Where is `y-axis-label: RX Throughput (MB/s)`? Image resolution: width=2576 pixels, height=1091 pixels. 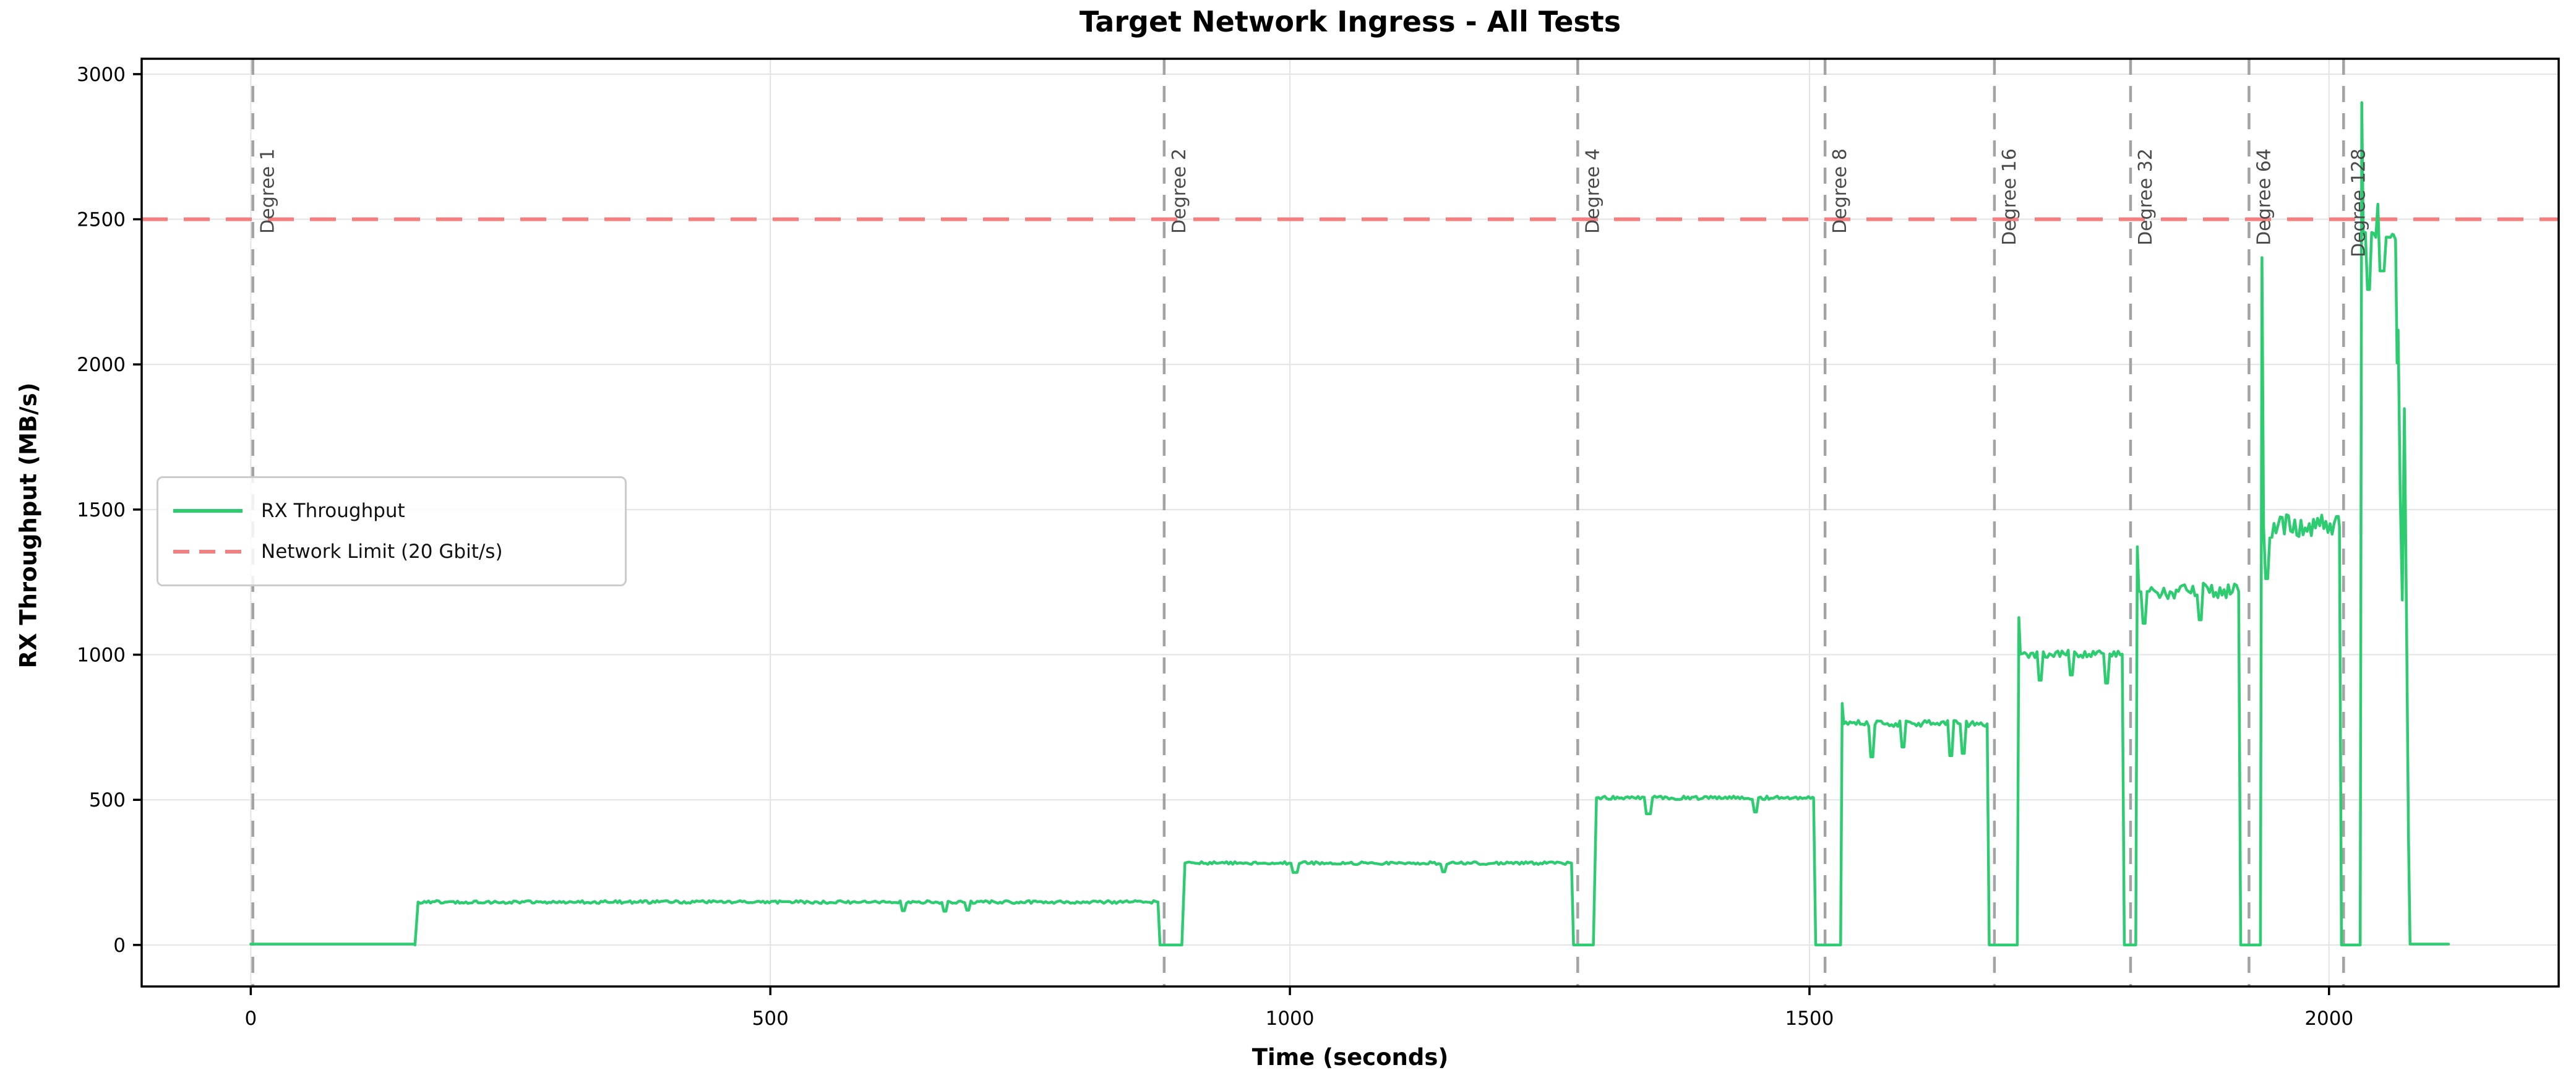 y-axis-label: RX Throughput (MB/s) is located at coordinates (28, 525).